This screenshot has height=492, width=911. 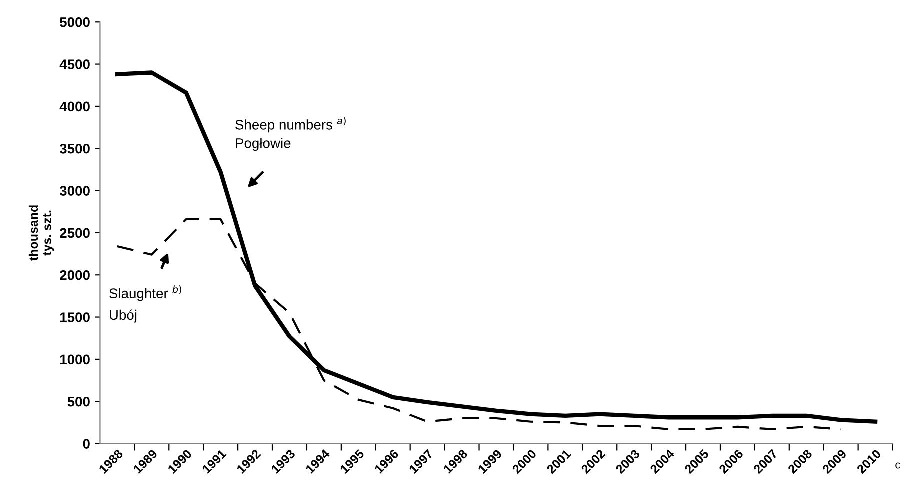 I want to click on y-tick-label: 0, so click(x=86, y=444).